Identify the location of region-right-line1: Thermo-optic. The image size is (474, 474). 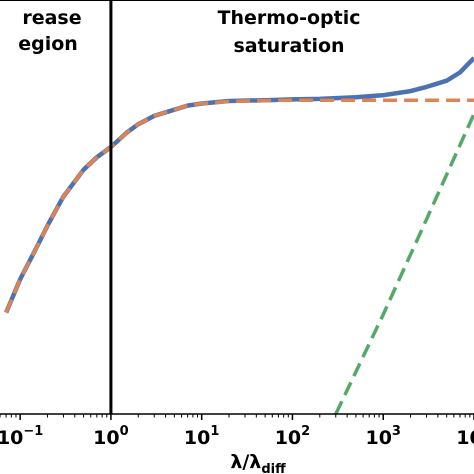
(289, 18).